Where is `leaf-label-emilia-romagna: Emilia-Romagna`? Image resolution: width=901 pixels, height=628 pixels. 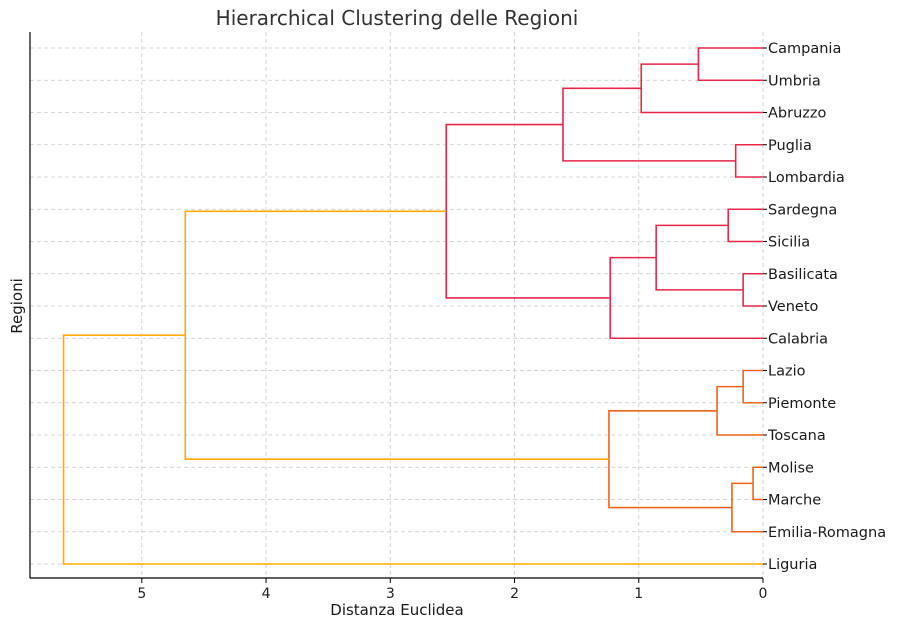
leaf-label-emilia-romagna: Emilia-Romagna is located at coordinates (827, 533).